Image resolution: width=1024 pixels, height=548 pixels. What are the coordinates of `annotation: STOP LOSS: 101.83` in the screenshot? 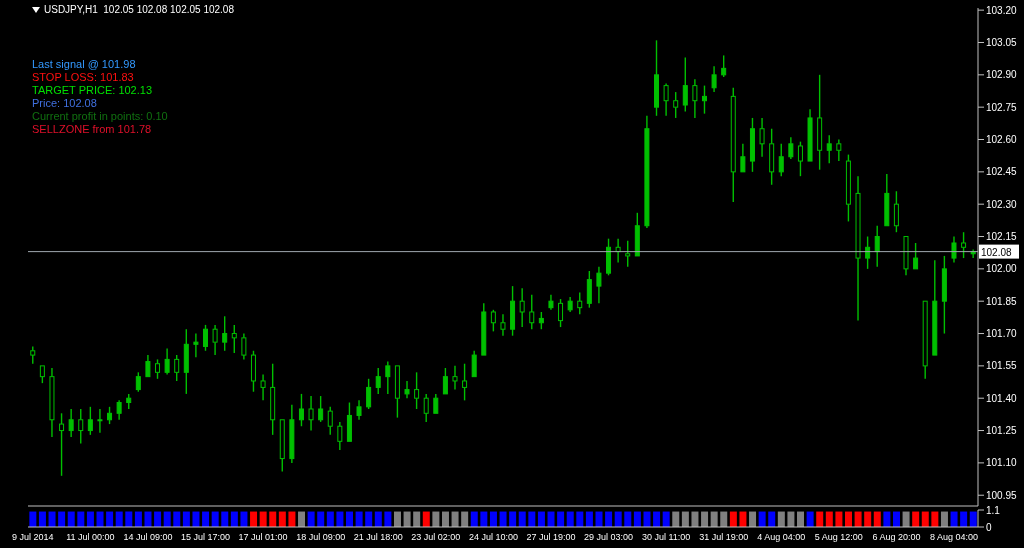 It's located at (83, 77).